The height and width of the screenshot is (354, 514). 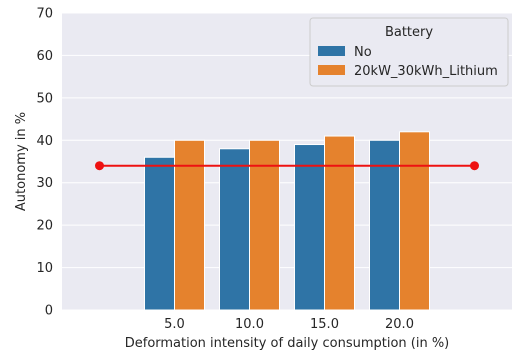 I want to click on reference-line-group, so click(x=287, y=166).